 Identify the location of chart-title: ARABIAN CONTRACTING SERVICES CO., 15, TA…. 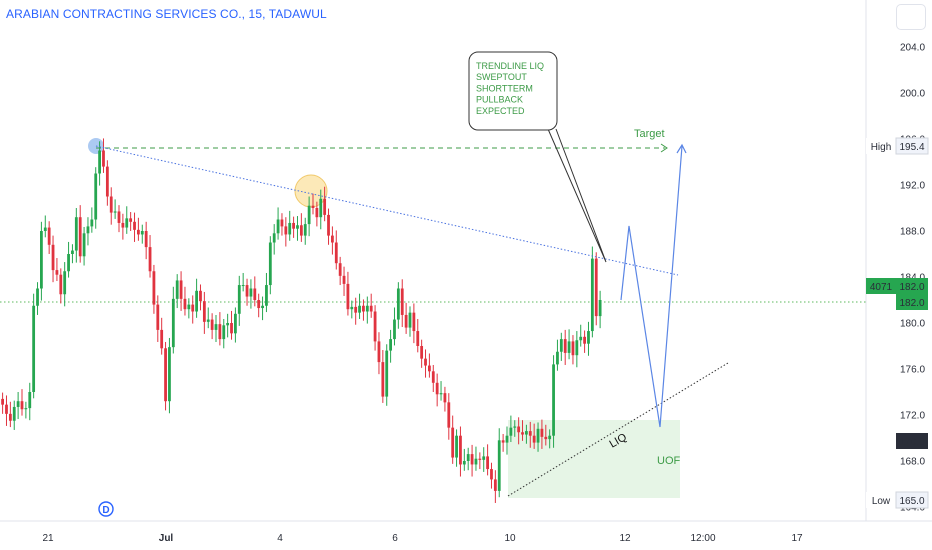
(166, 14).